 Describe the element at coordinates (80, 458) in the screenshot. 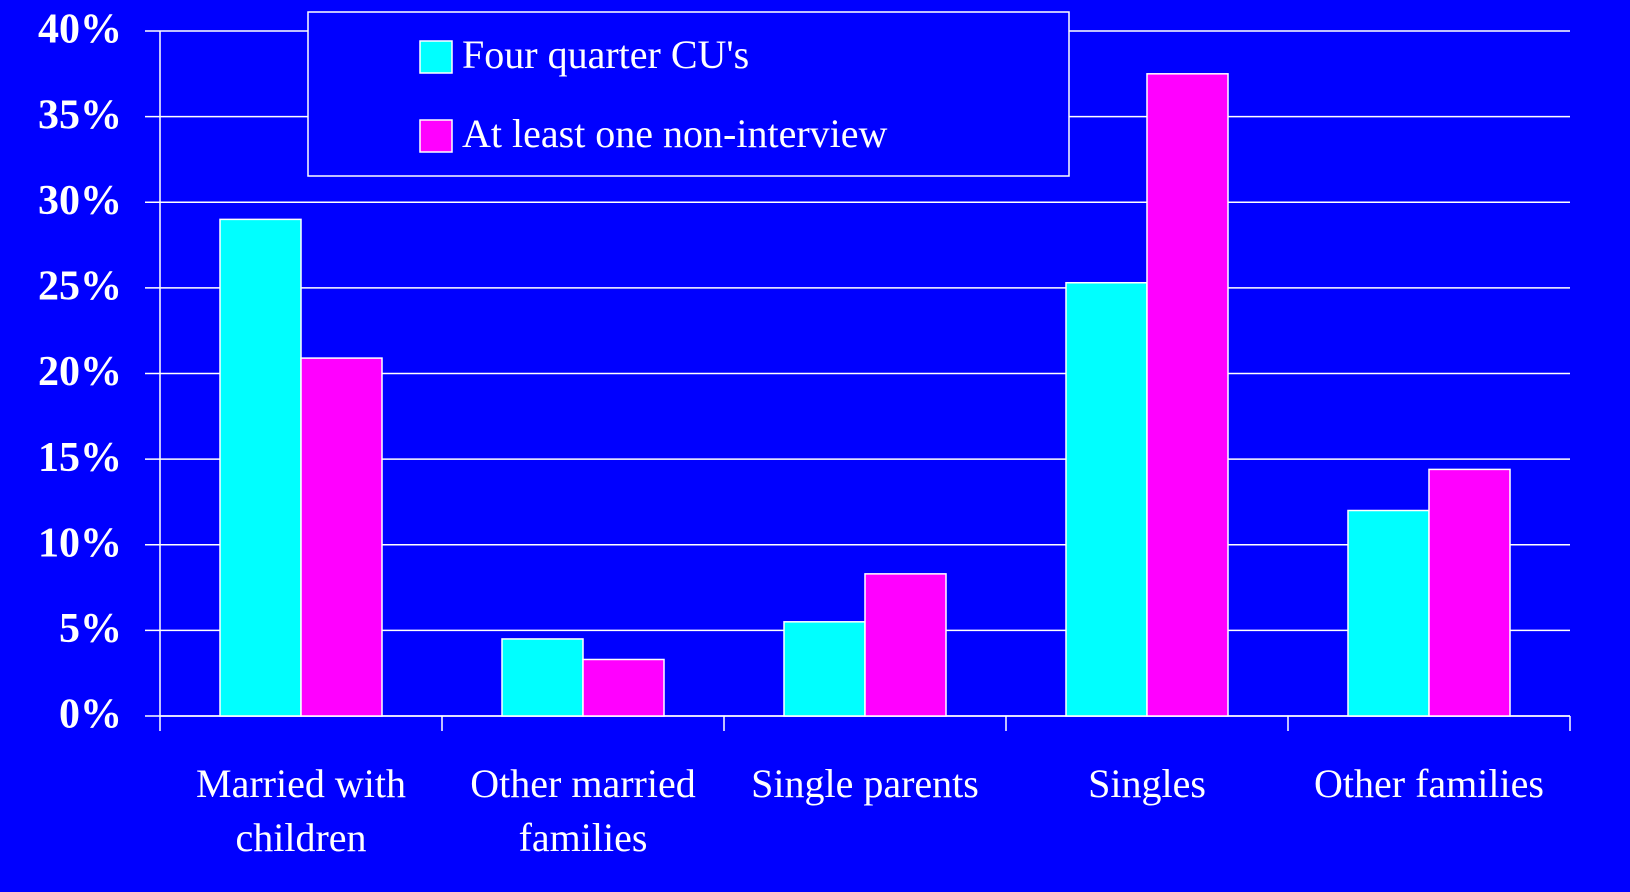

I see `y-tick-label: 15%` at that location.